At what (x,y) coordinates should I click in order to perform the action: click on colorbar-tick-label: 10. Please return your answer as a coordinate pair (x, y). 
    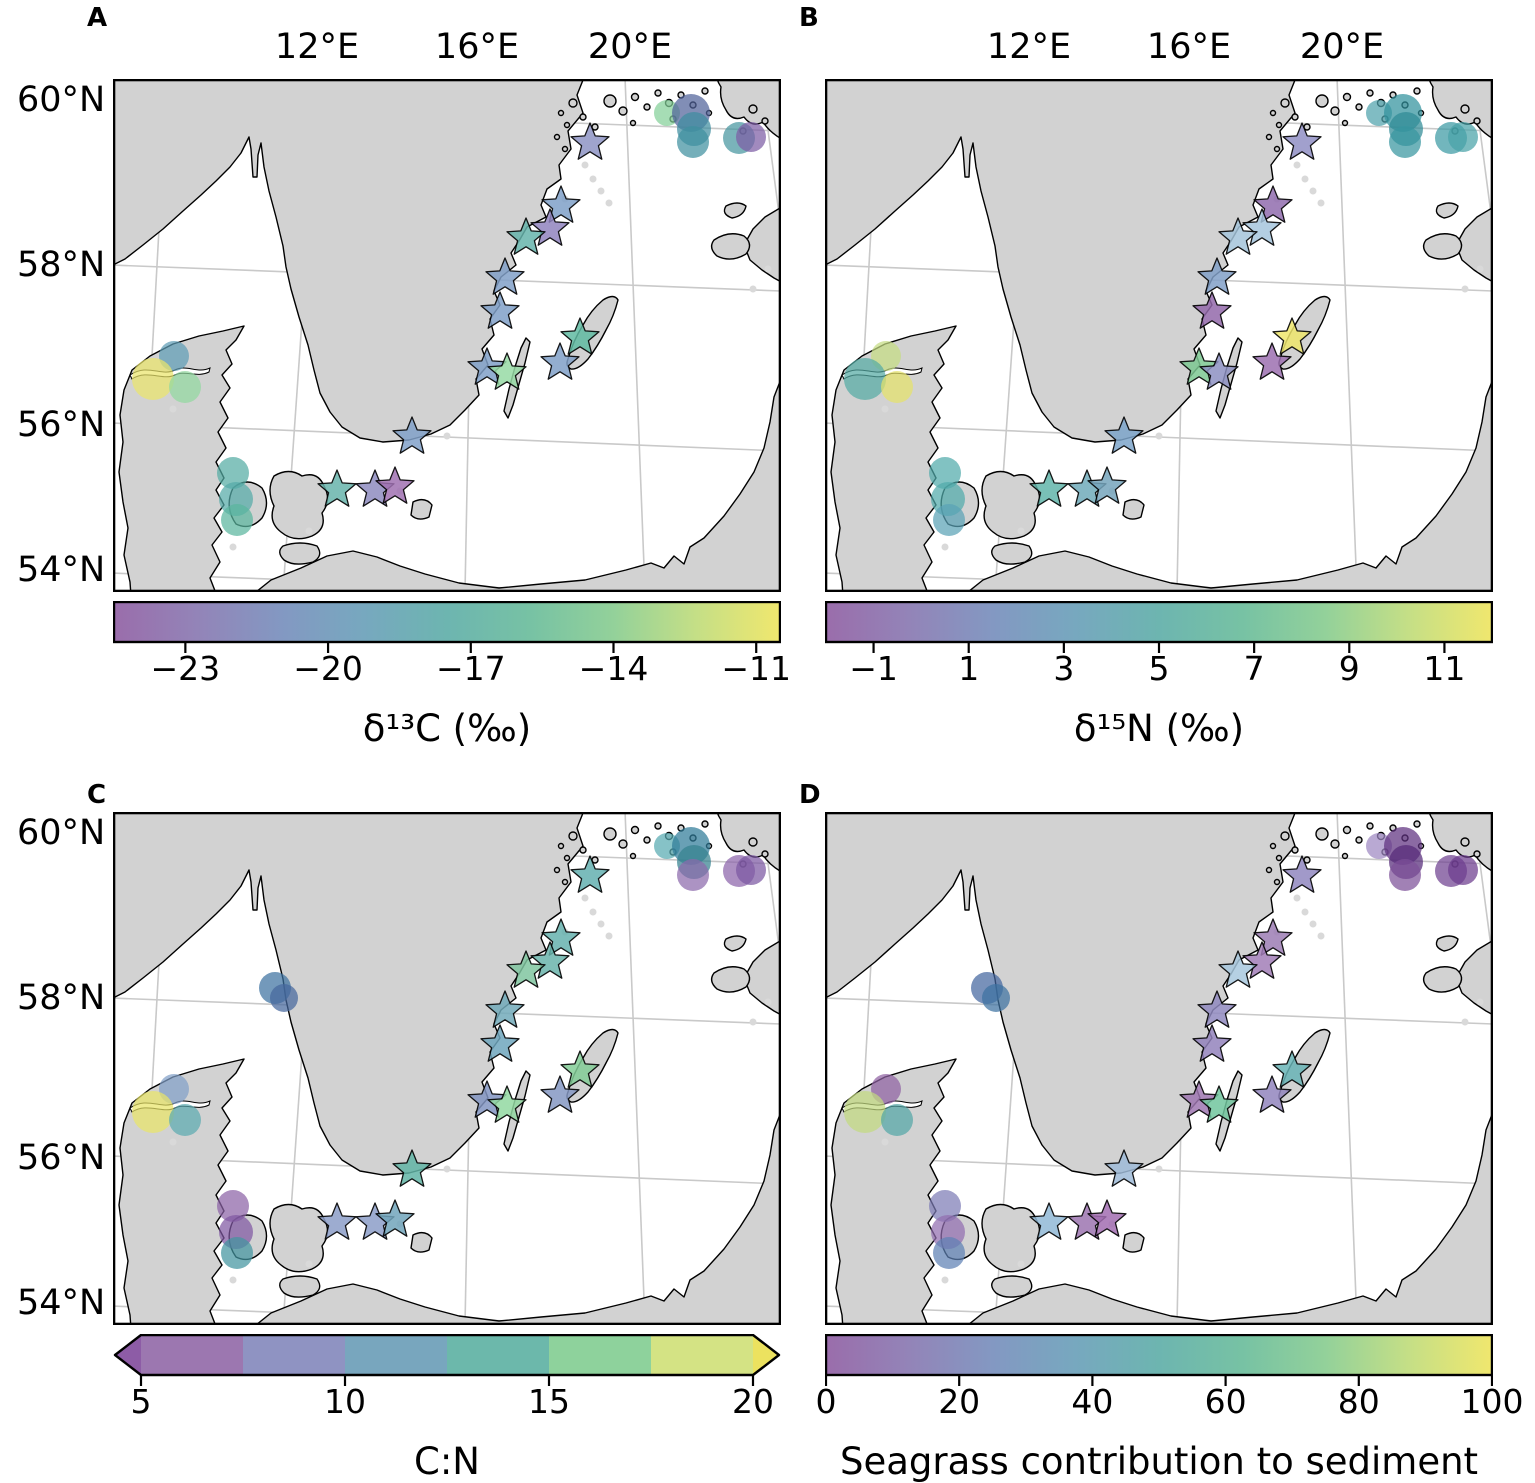
    Looking at the image, I should click on (345, 1401).